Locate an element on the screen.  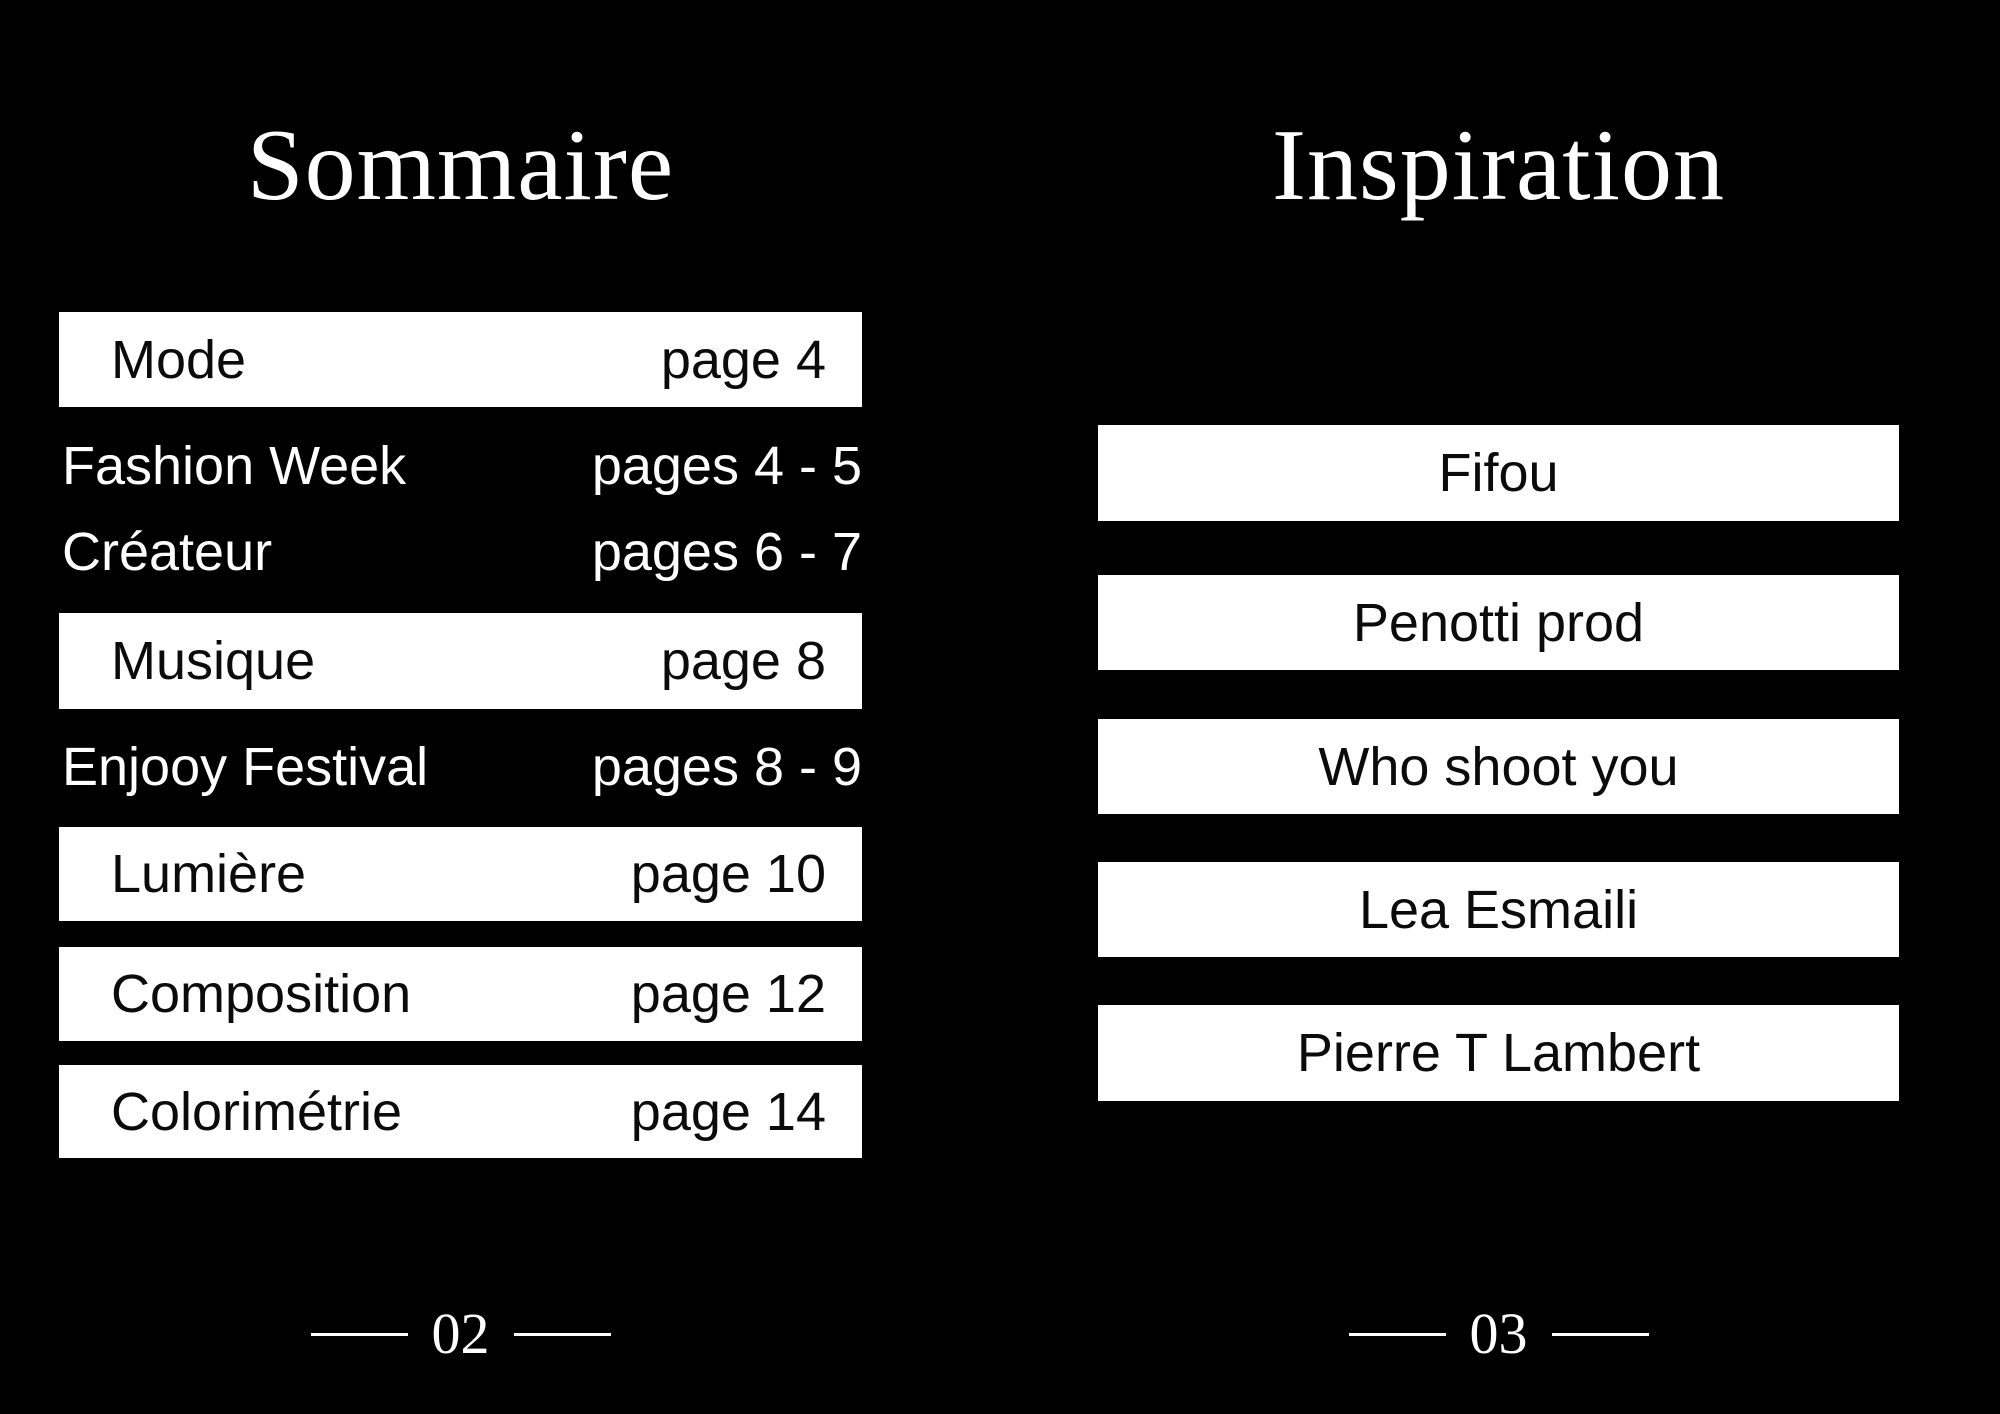
sommaire-title: Sommaire is located at coordinates (460, 165).